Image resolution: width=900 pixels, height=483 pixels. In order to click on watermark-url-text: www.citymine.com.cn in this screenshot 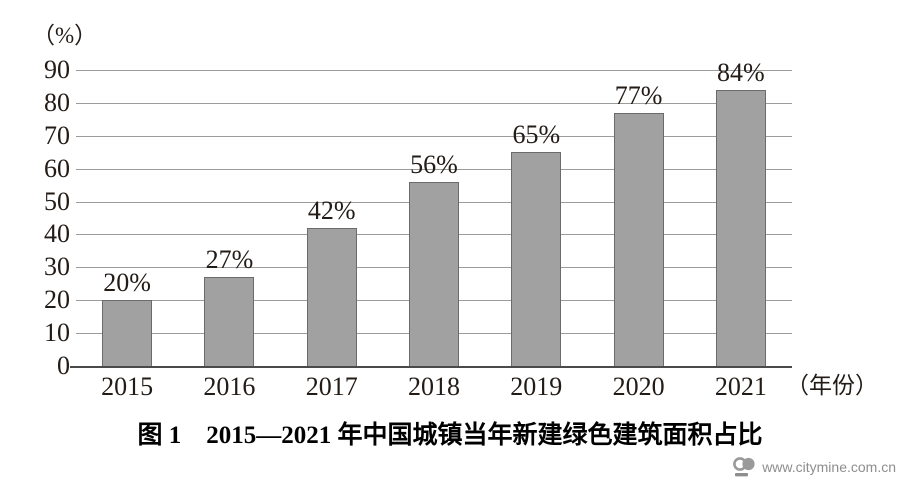, I will do `click(829, 467)`.